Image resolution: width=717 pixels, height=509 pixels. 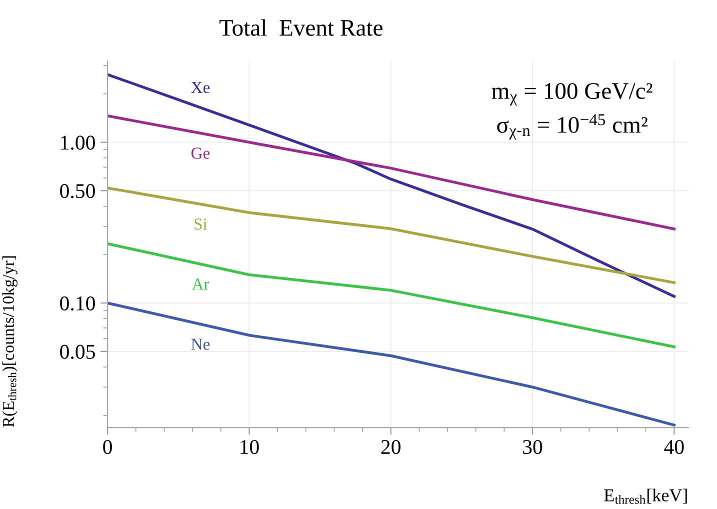 What do you see at coordinates (77, 303) in the screenshot?
I see `y-tick-label: 0.10` at bounding box center [77, 303].